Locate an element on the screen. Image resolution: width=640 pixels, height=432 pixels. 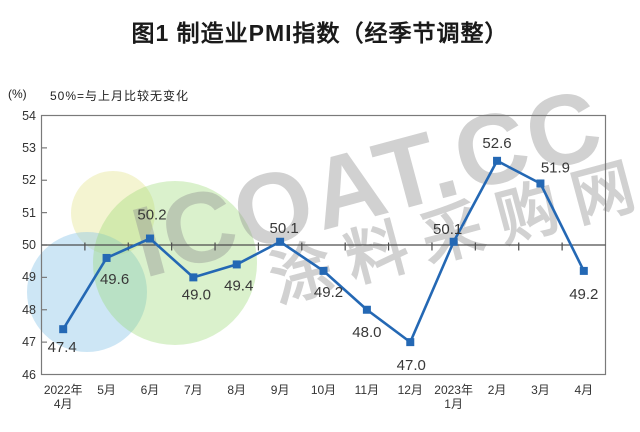
x-tick-label: 11月 is located at coordinates (367, 390).